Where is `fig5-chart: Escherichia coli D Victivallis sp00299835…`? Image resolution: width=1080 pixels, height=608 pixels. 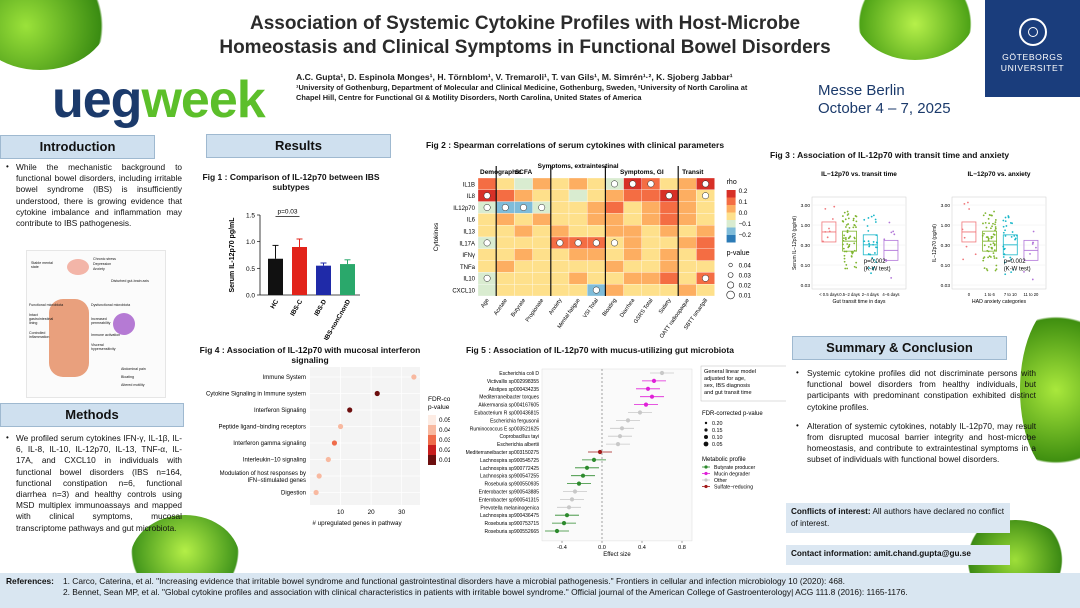 fig5-chart: Escherichia coli D Victivallis sp00299835… is located at coordinates (626, 461).